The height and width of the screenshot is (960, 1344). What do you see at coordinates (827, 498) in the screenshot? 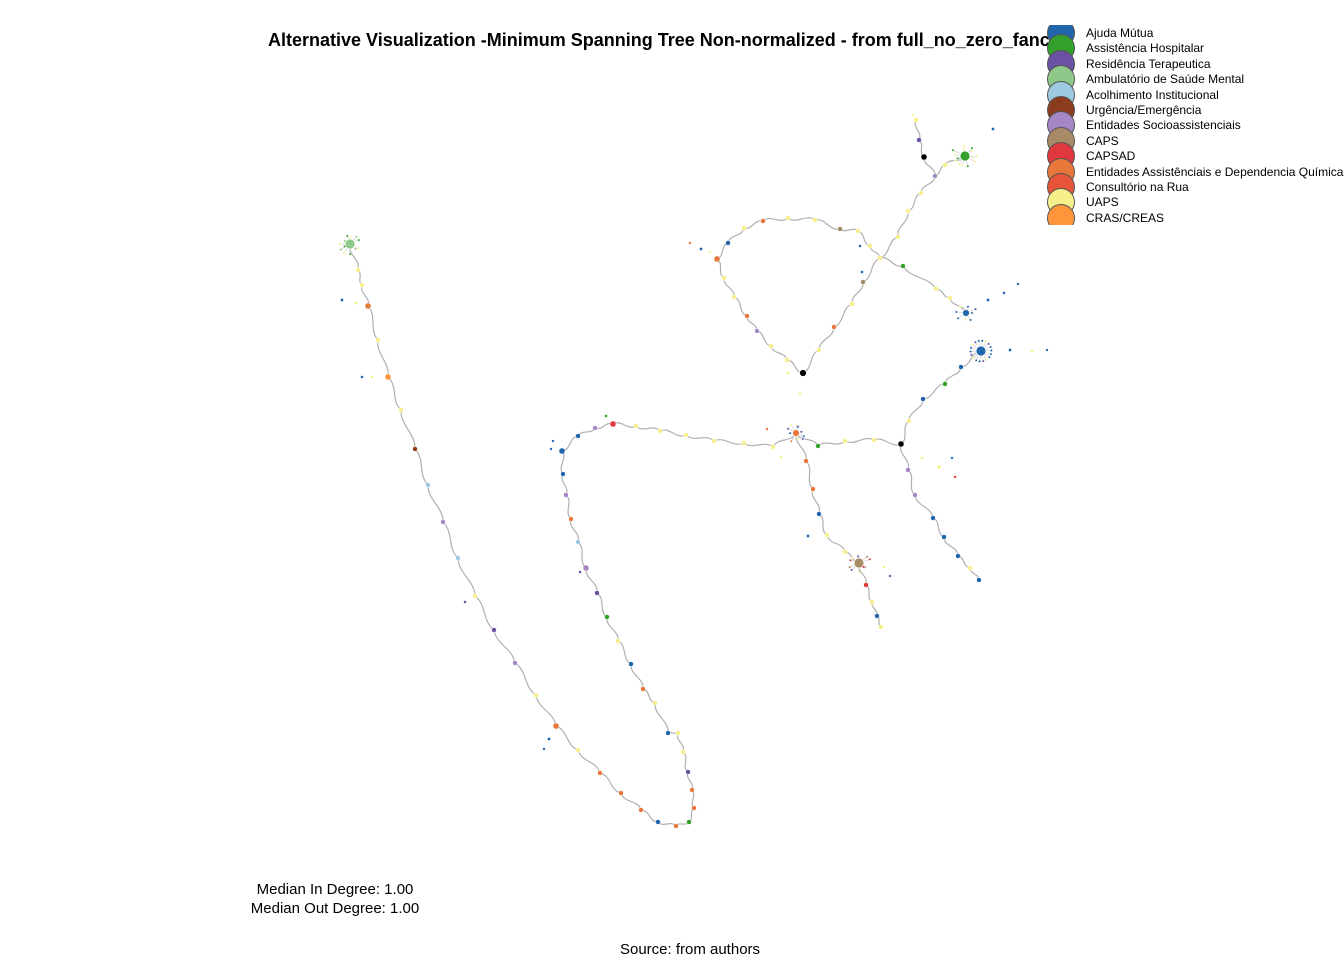
I see `edge-lower-mid` at bounding box center [827, 498].